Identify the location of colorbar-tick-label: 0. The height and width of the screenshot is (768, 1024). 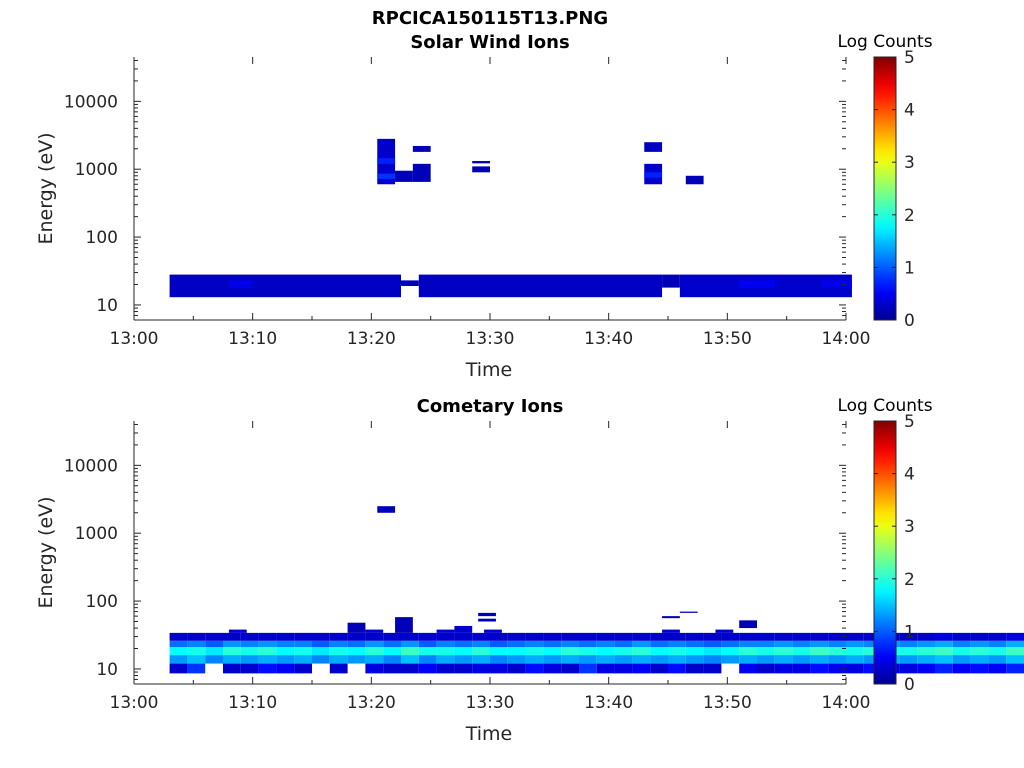
(909, 685).